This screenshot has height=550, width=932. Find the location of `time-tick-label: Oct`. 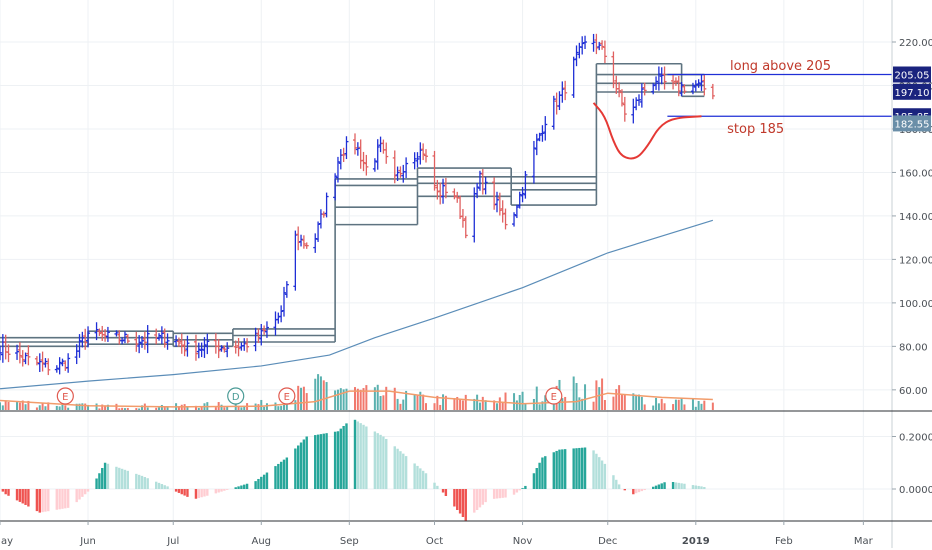

time-tick-label: Oct is located at coordinates (434, 541).